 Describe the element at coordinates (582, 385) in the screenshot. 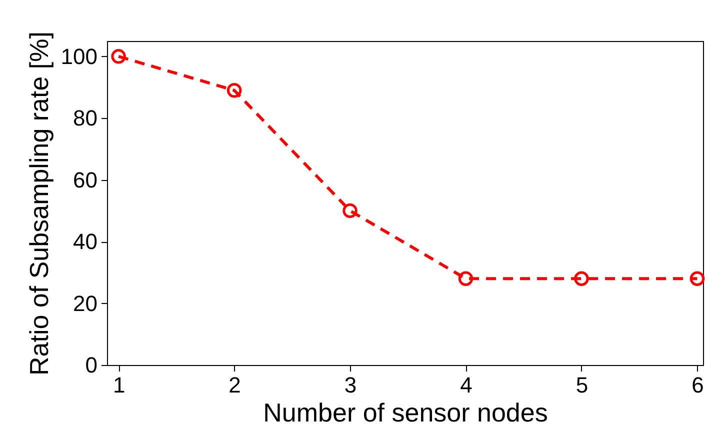

I see `x-tick-label: 5` at that location.